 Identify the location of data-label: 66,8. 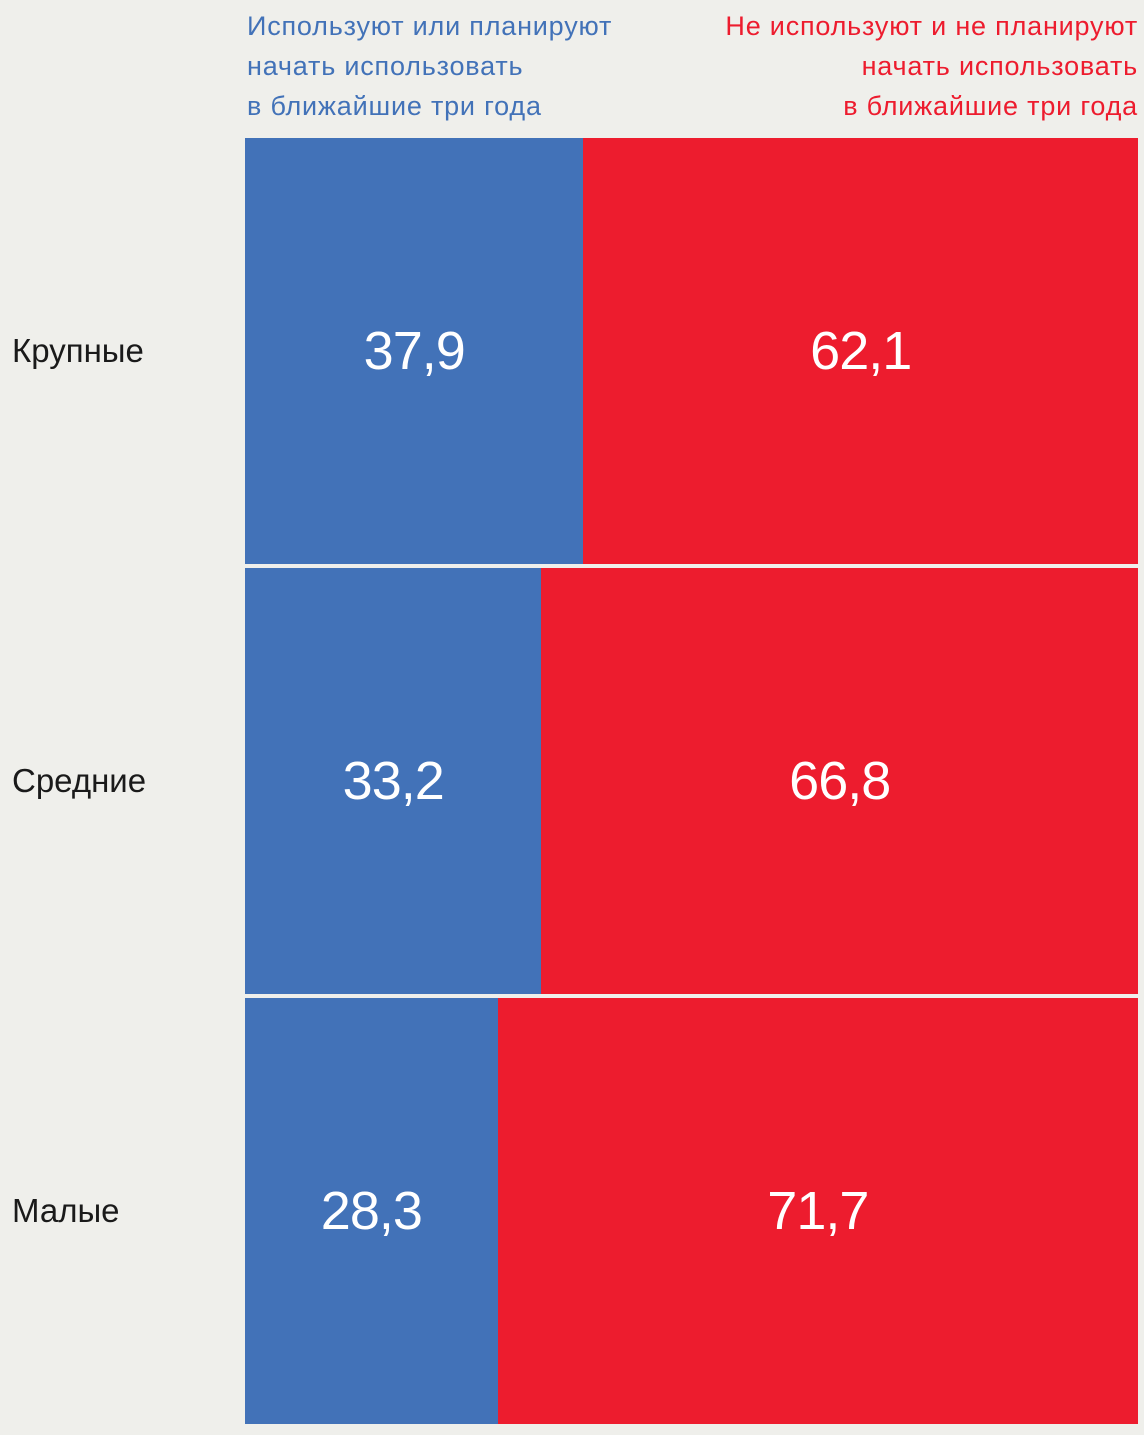
(840, 781).